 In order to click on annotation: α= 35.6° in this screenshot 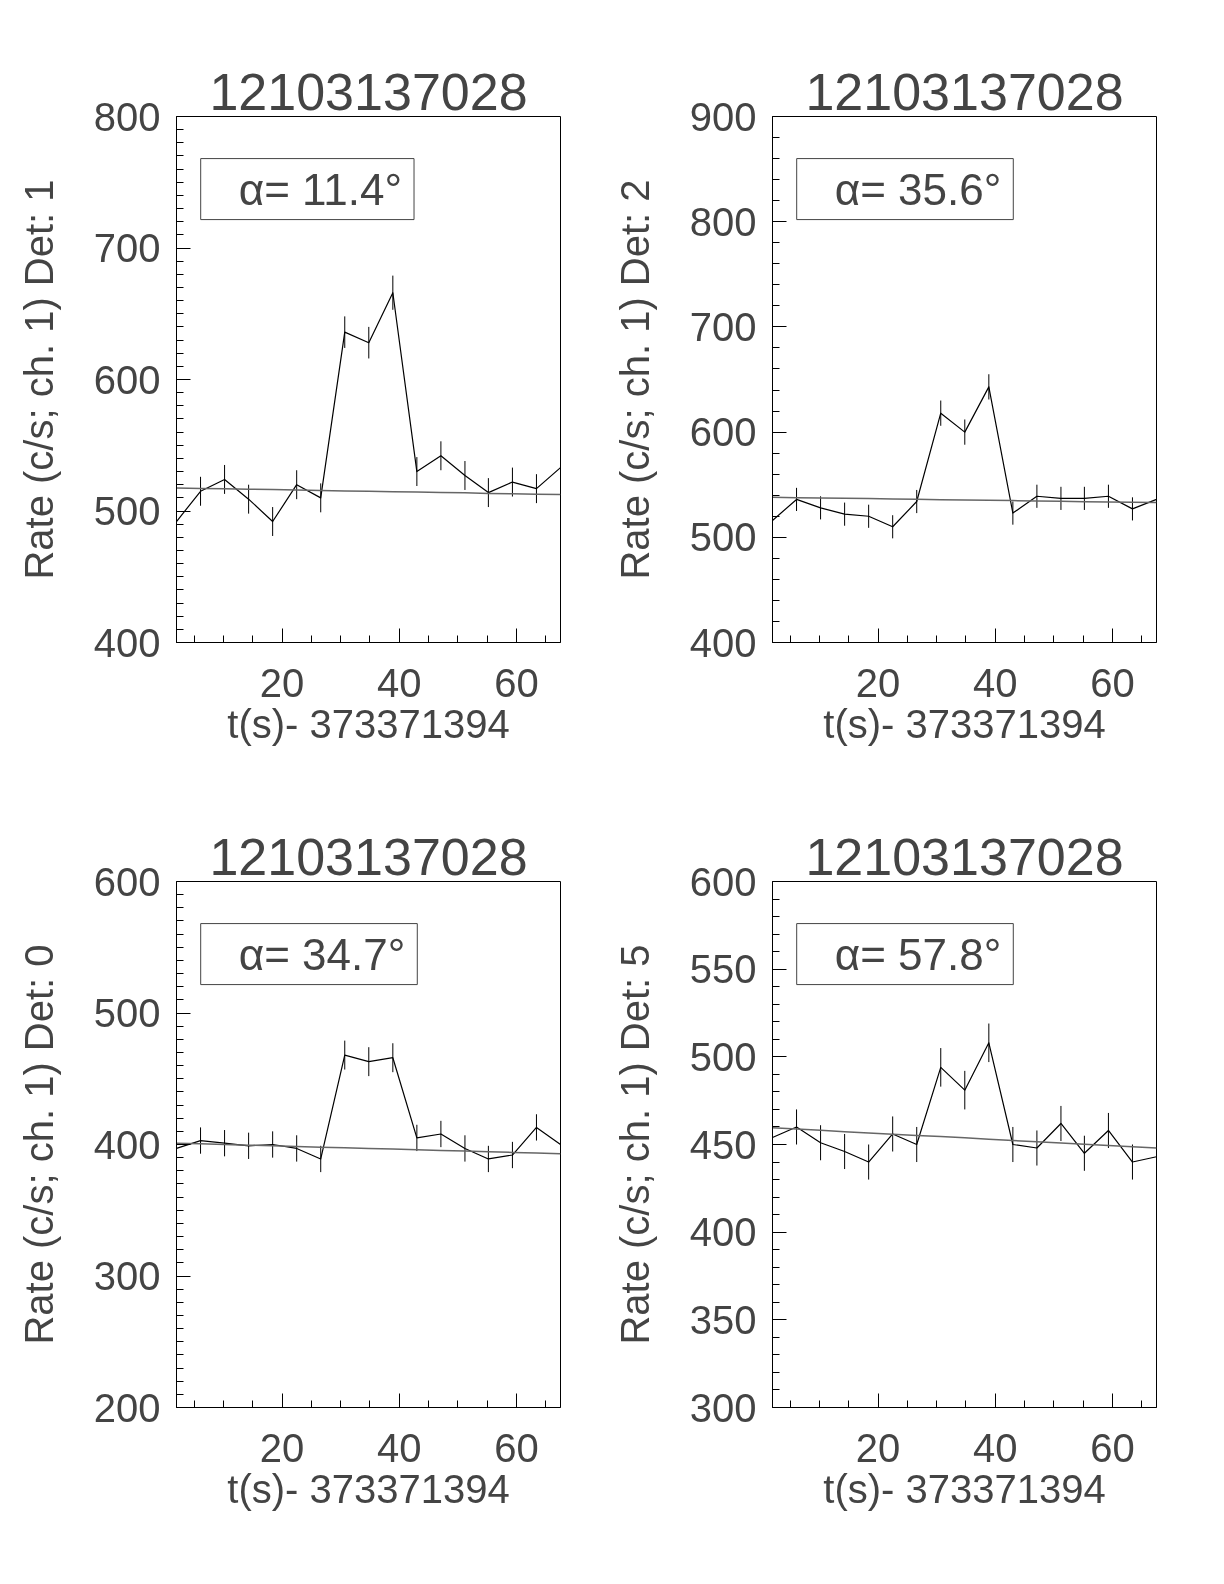, I will do `click(918, 189)`.